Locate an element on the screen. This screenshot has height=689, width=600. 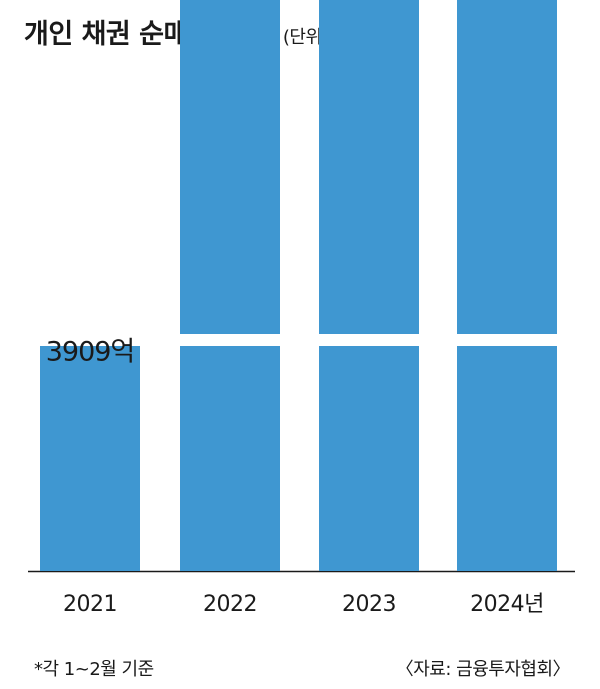
bar-2021-lower is located at coordinates (90, 458).